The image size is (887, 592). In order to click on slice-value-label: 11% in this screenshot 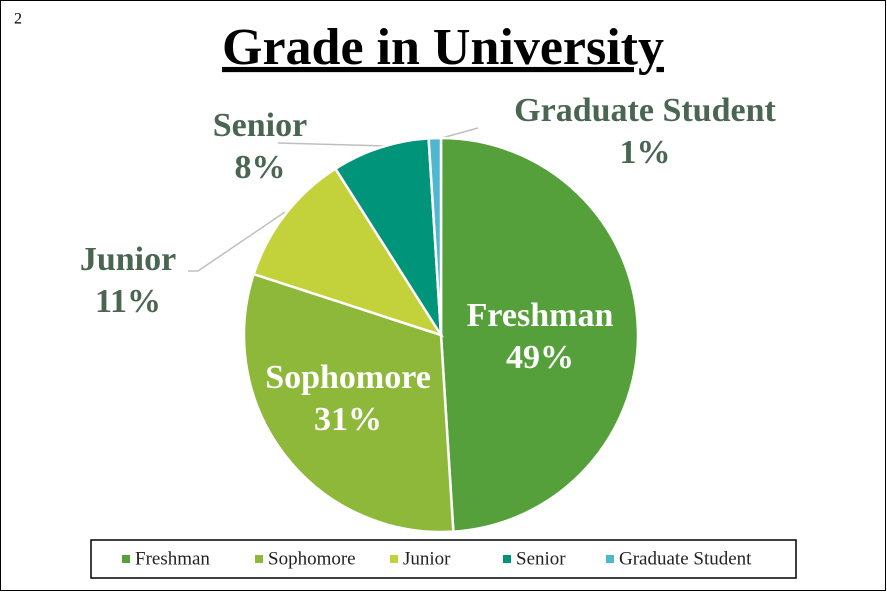, I will do `click(128, 301)`.